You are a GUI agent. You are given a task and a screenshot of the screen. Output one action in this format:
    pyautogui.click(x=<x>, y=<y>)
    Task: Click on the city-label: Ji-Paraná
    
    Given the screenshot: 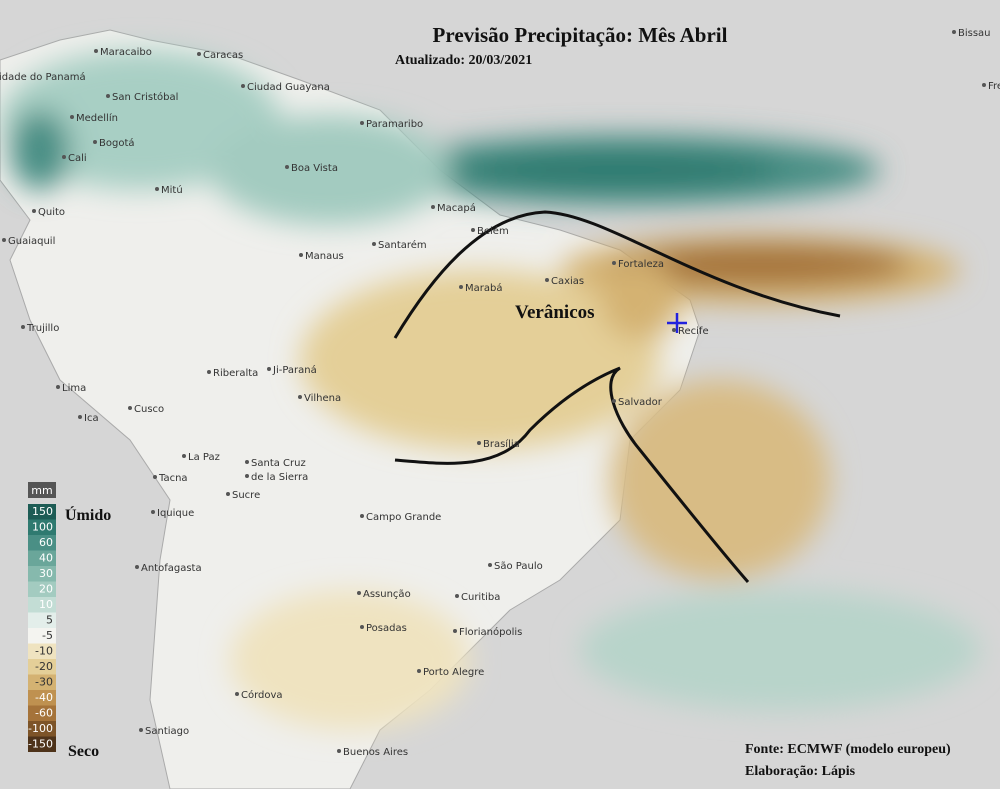 What is the action you would take?
    pyautogui.click(x=294, y=370)
    